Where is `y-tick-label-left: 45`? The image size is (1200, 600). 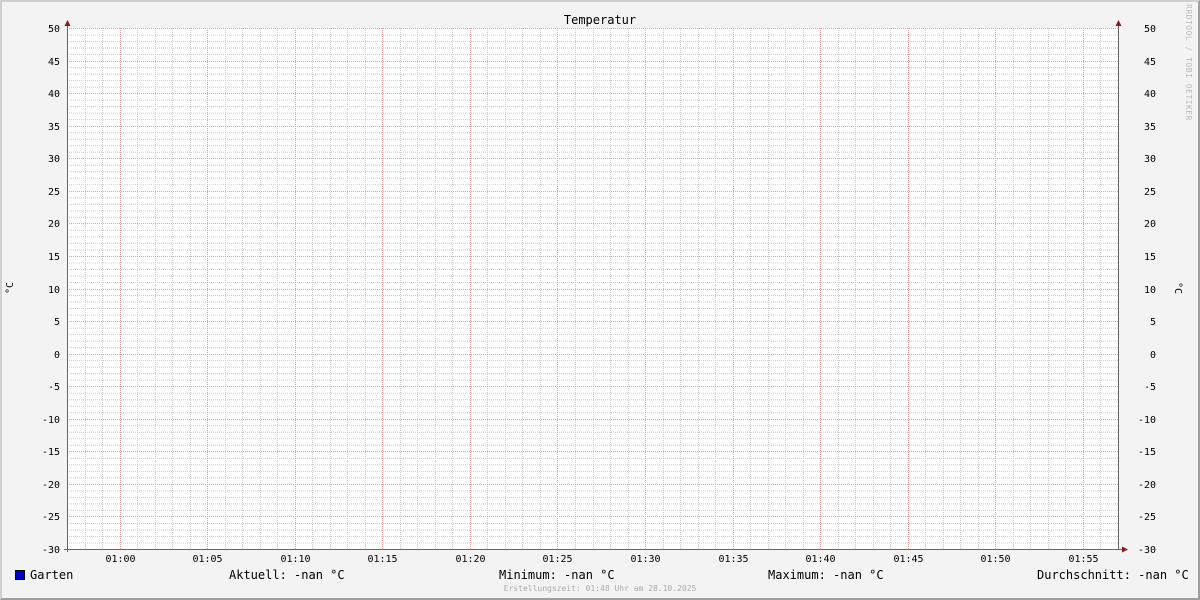 y-tick-label-left: 45 is located at coordinates (54, 62).